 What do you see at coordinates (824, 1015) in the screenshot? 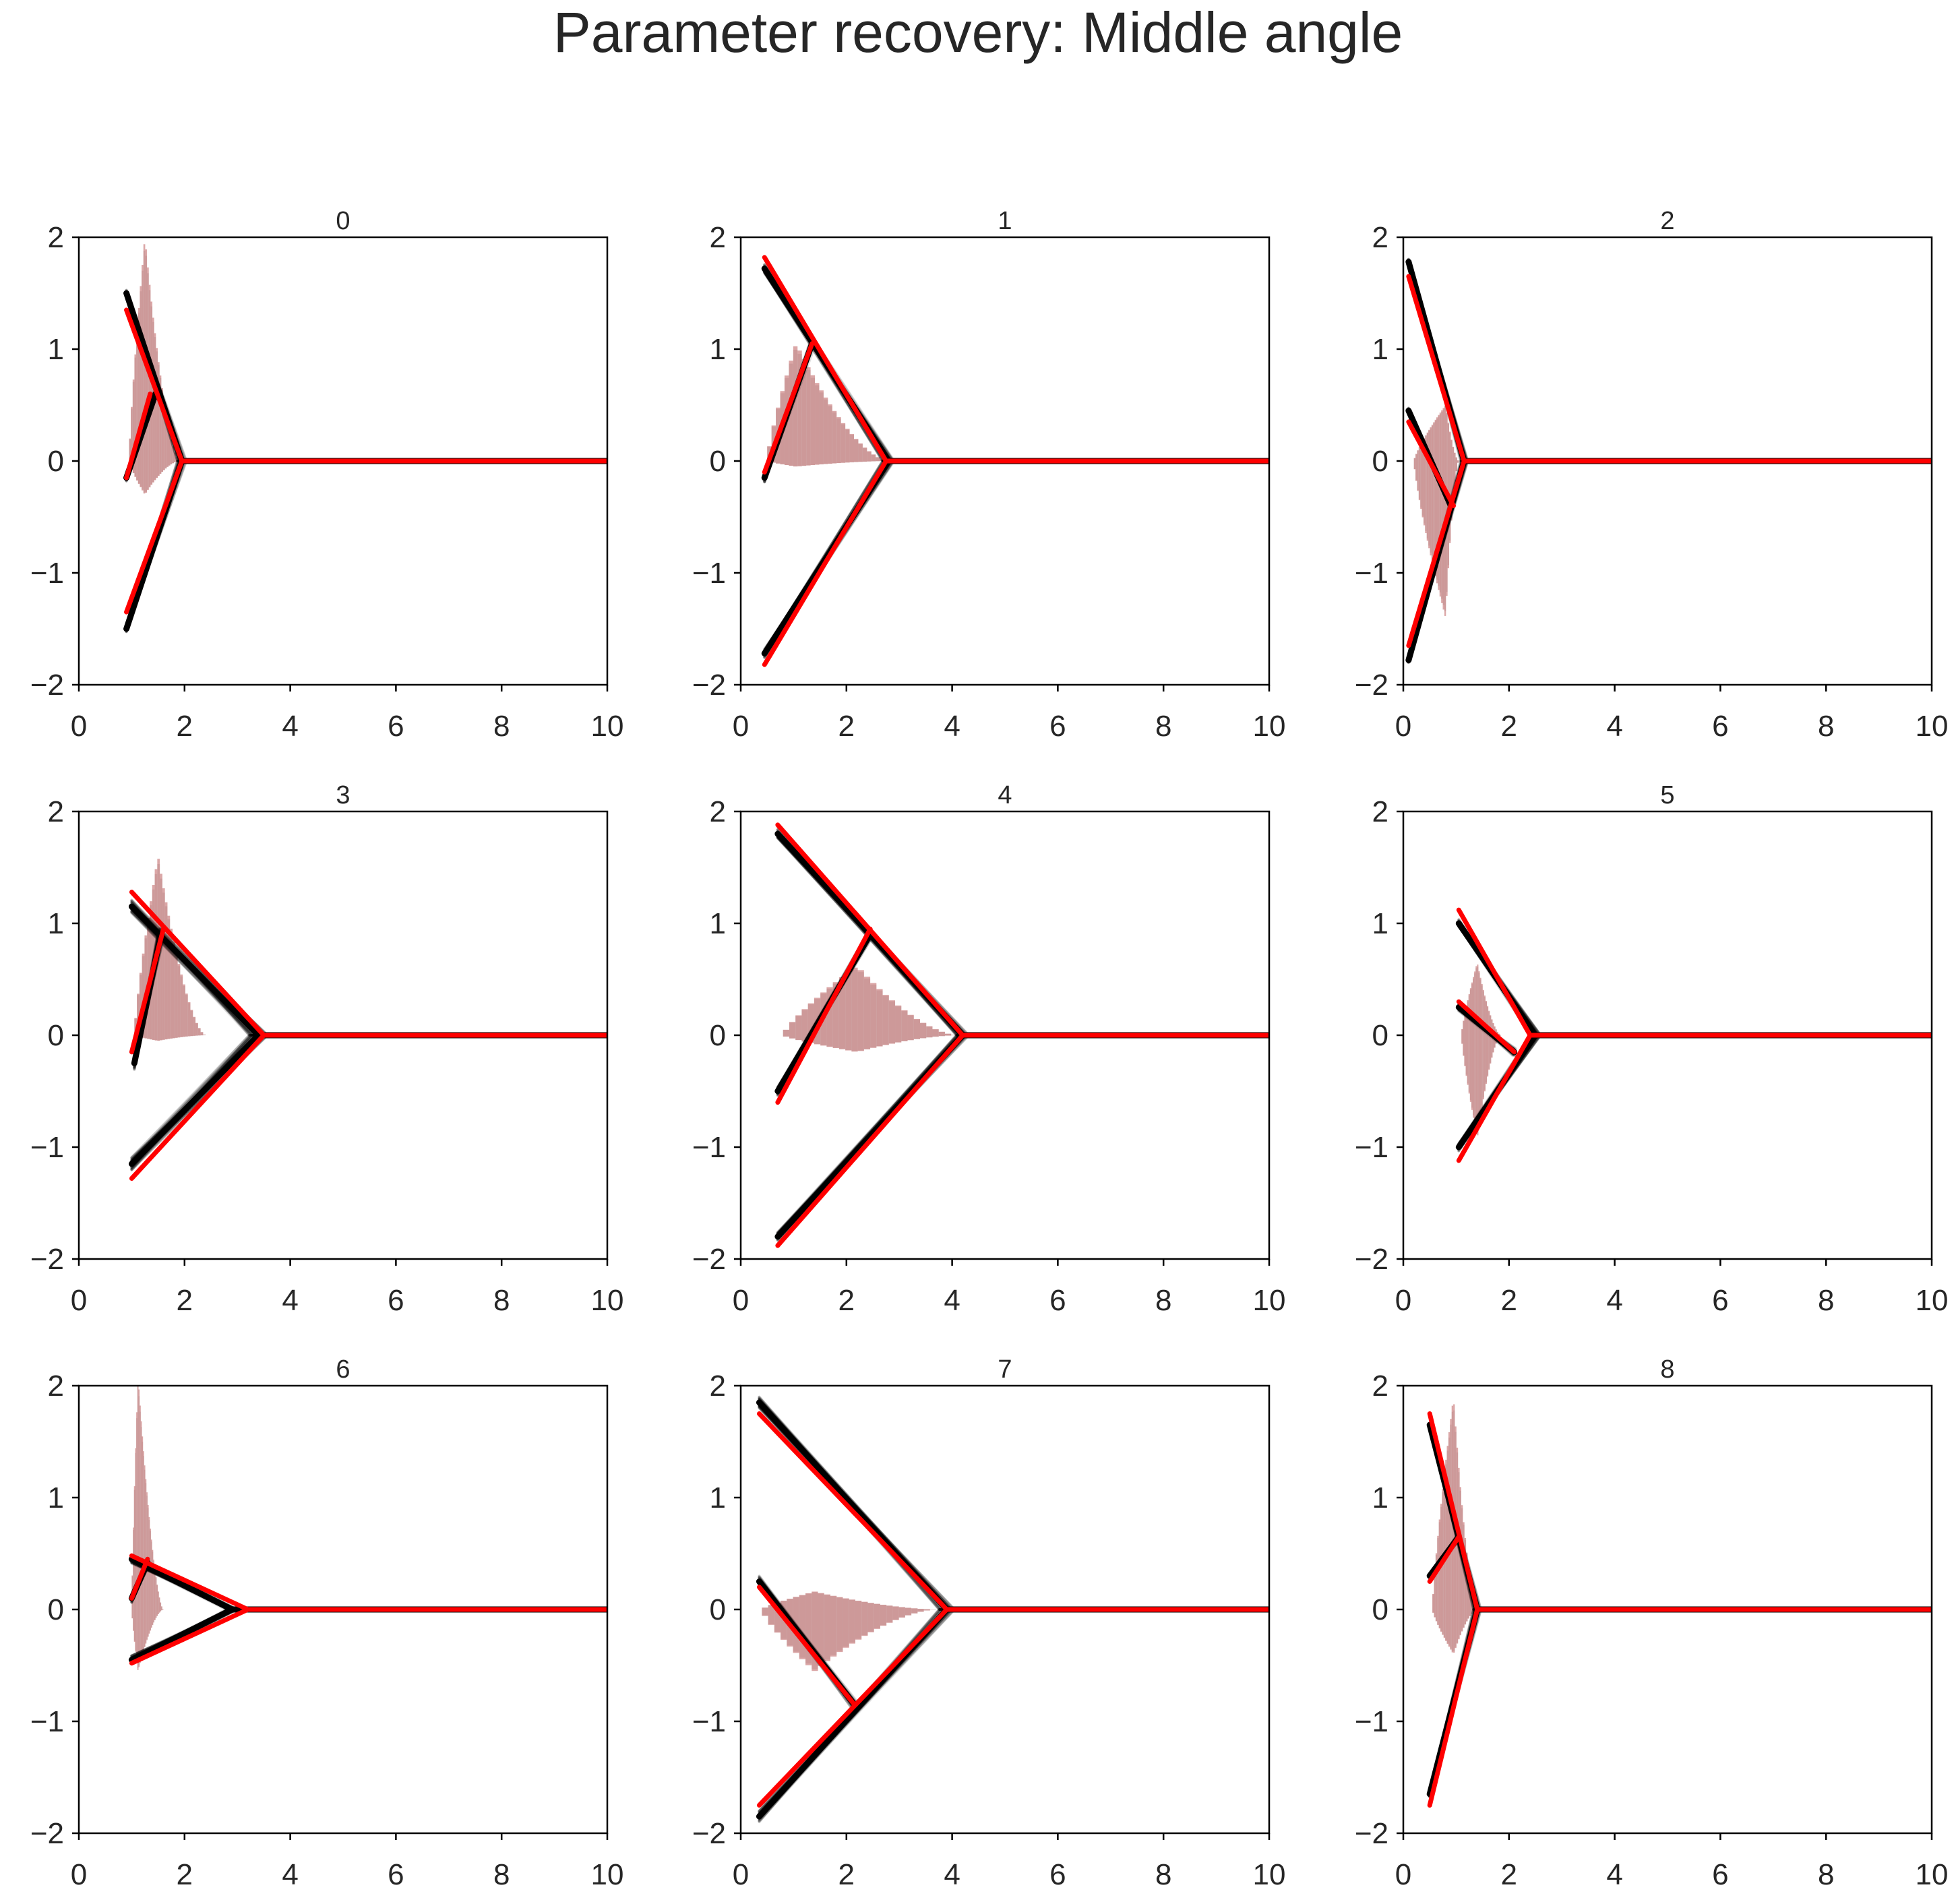
I see `true-model-middle-branch` at bounding box center [824, 1015].